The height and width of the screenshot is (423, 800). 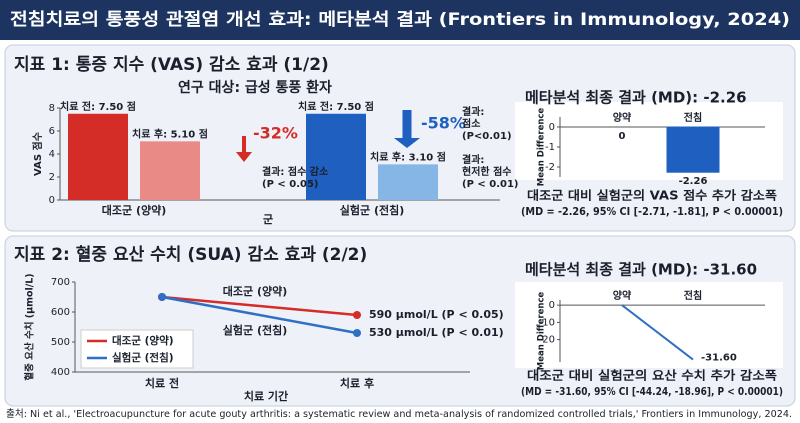 I want to click on annotation: 결과: 점수 감소, so click(x=295, y=171).